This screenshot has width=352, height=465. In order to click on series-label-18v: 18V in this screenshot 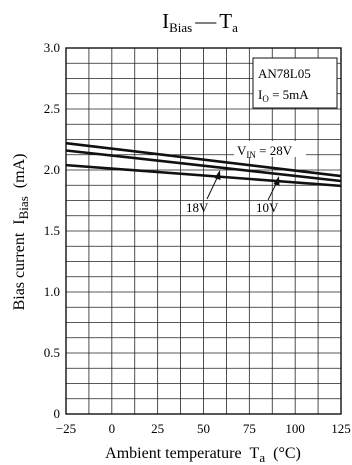, I will do `click(197, 207)`.